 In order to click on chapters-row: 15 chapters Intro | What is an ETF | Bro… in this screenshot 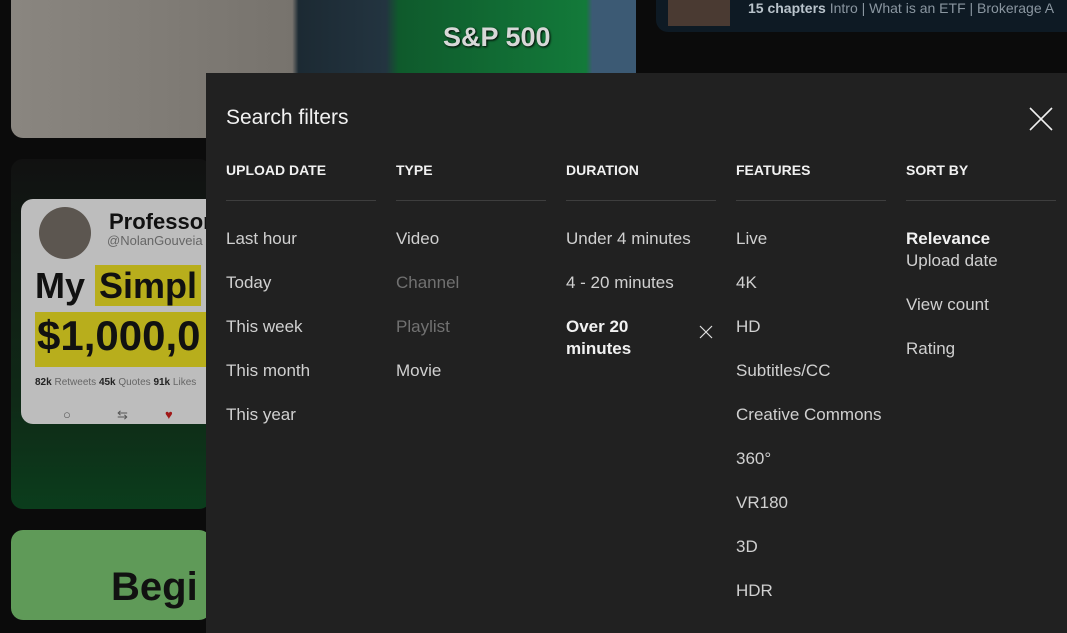, I will do `click(861, 16)`.